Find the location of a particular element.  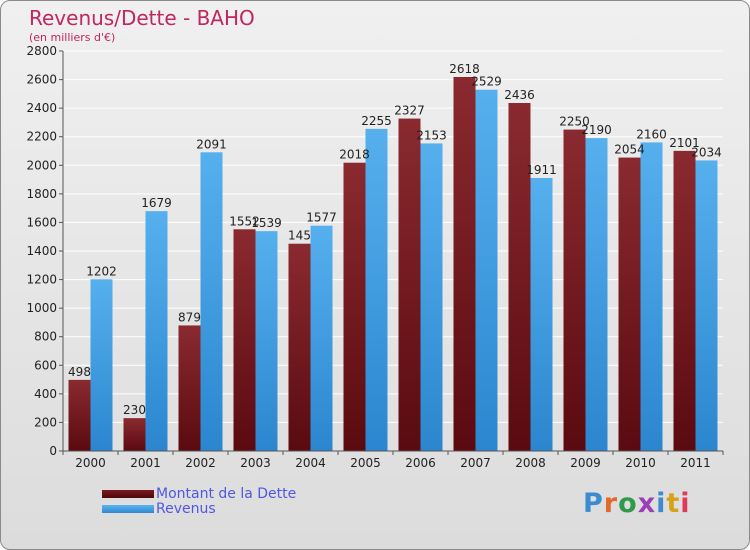

y-tick-label: 1600 is located at coordinates (41, 222).